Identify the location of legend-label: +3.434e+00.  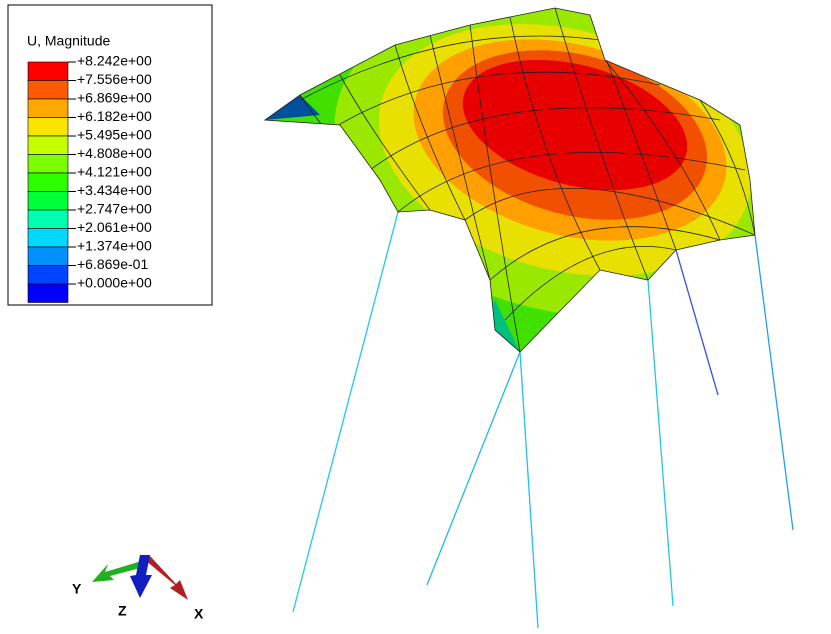
(114, 190).